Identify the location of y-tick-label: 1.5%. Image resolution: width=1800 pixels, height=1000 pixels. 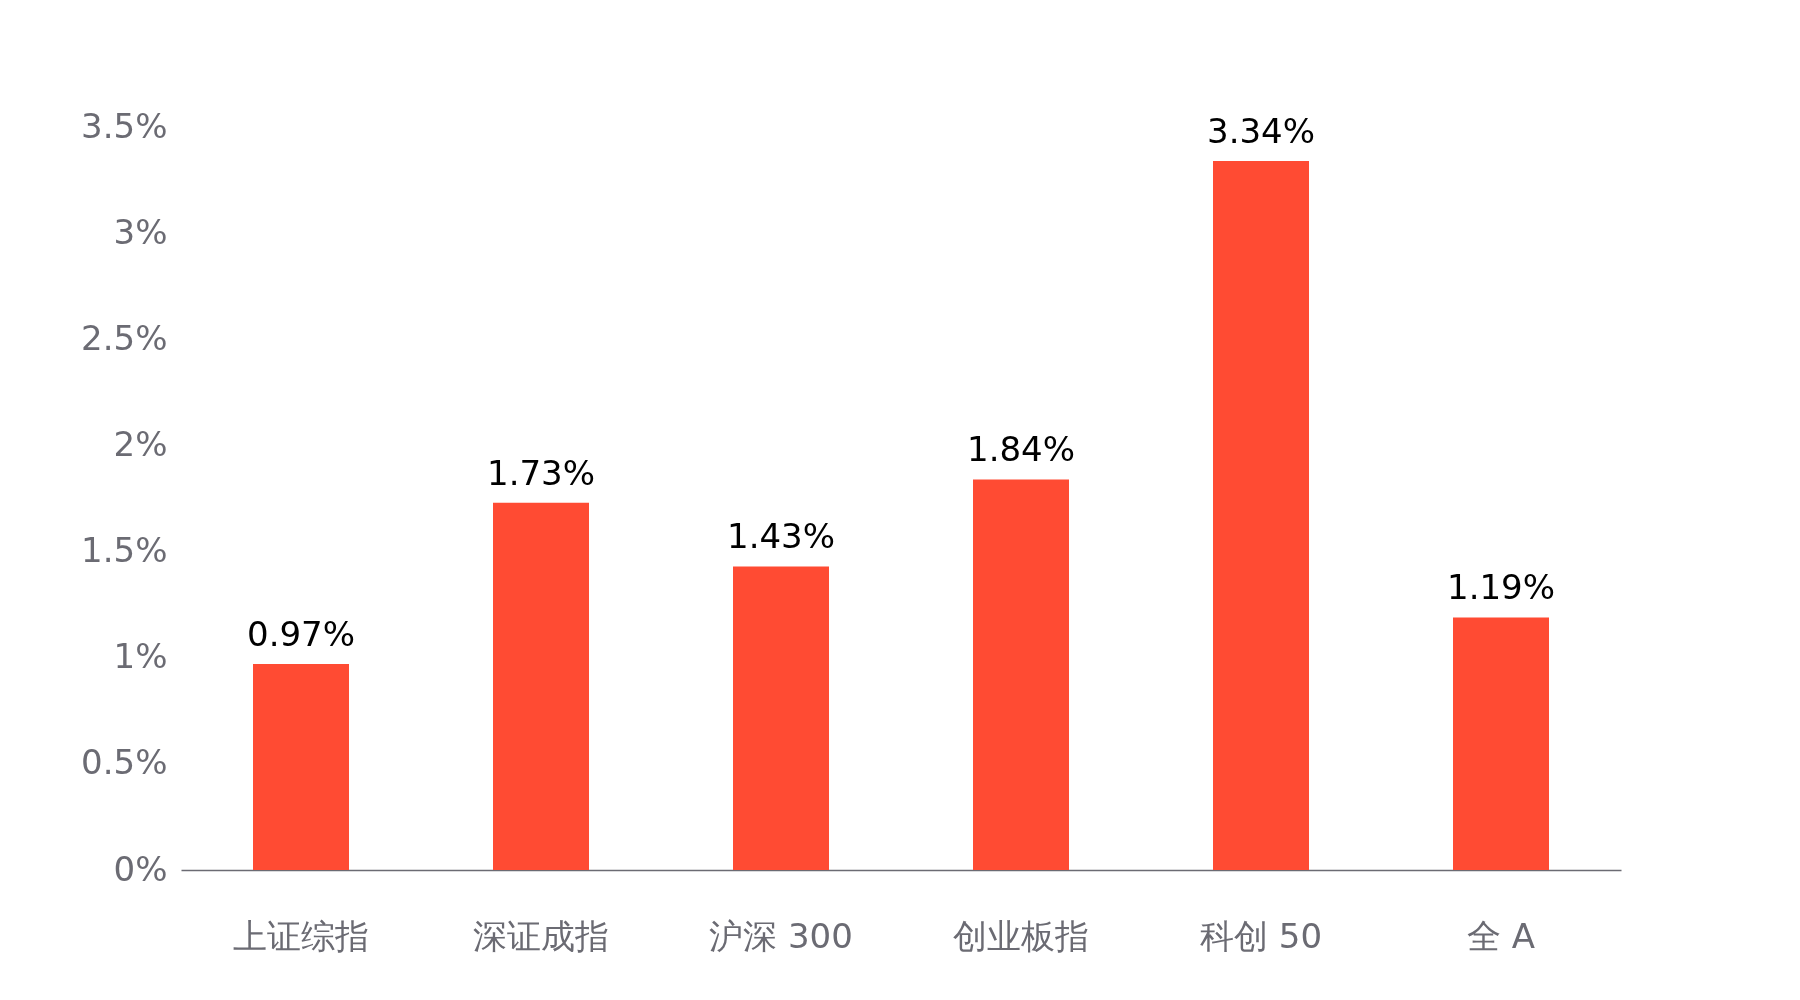
(124, 550).